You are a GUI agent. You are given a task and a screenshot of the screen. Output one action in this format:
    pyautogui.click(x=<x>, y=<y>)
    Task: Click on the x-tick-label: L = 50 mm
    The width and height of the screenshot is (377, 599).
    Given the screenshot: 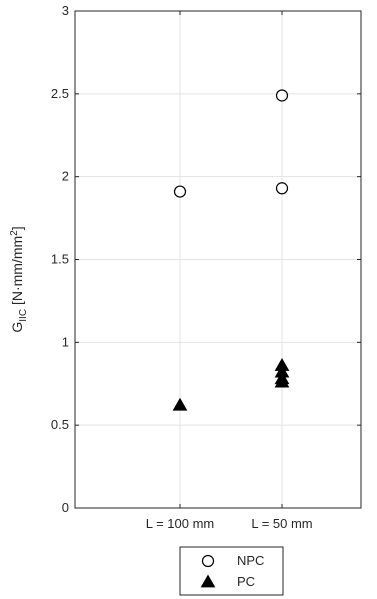 What is the action you would take?
    pyautogui.click(x=281, y=523)
    